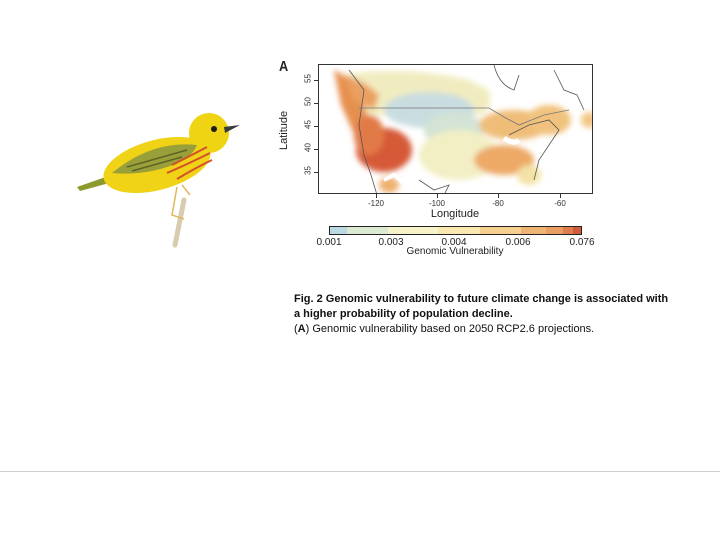 The image size is (720, 540). What do you see at coordinates (455, 251) in the screenshot?
I see `colorbar-title: Genomic Vulnerability` at bounding box center [455, 251].